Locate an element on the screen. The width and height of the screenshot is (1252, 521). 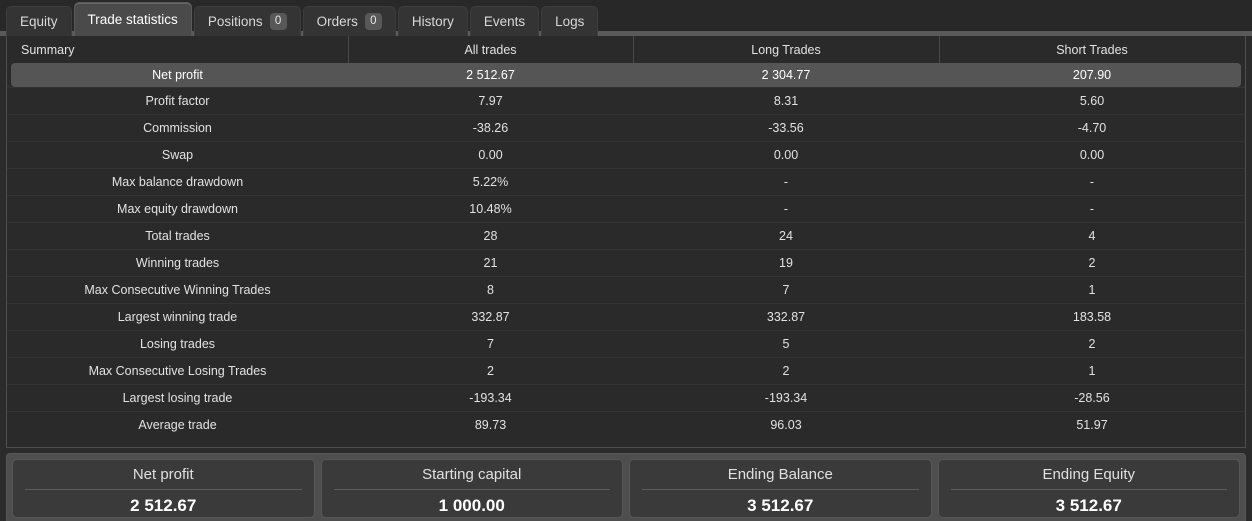
column-header-long-trades: Long Trades is located at coordinates (786, 49).